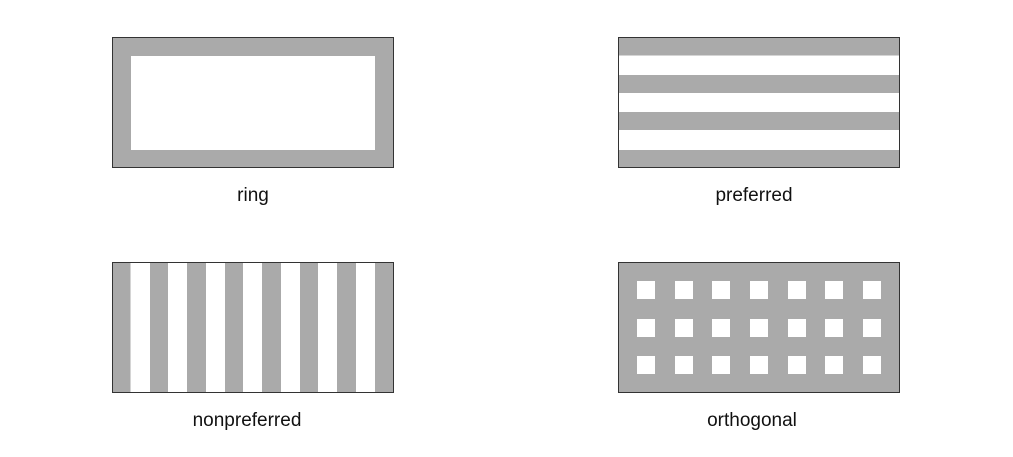 The image size is (1013, 457). I want to click on orthogonal-border, so click(759, 327).